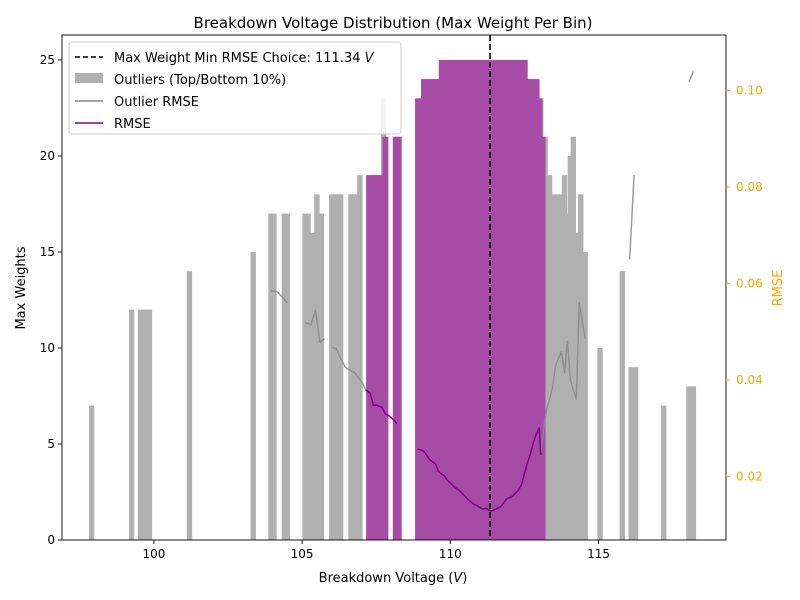 This screenshot has width=800, height=600. I want to click on x-axis-label: Breakdown Voltage (V), so click(393, 578).